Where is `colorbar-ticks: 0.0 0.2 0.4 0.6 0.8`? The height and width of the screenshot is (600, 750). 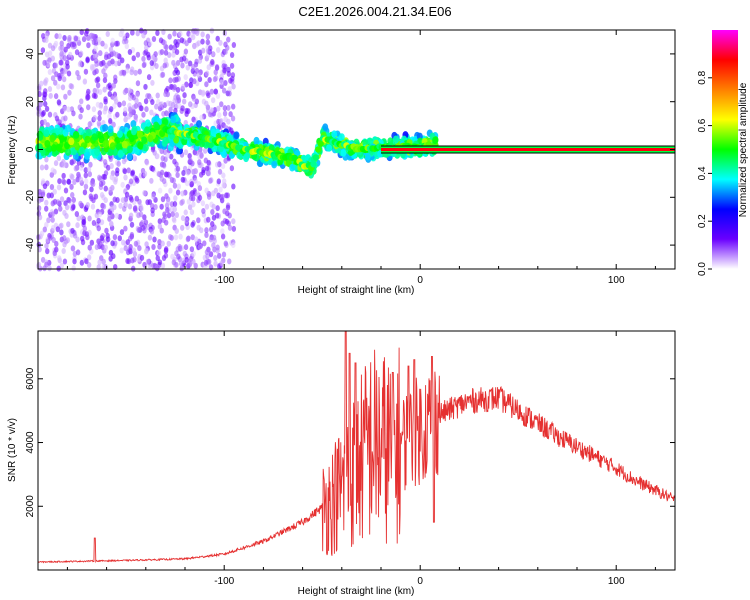
colorbar-ticks: 0.0 0.2 0.4 0.6 0.8 is located at coordinates (704, 173).